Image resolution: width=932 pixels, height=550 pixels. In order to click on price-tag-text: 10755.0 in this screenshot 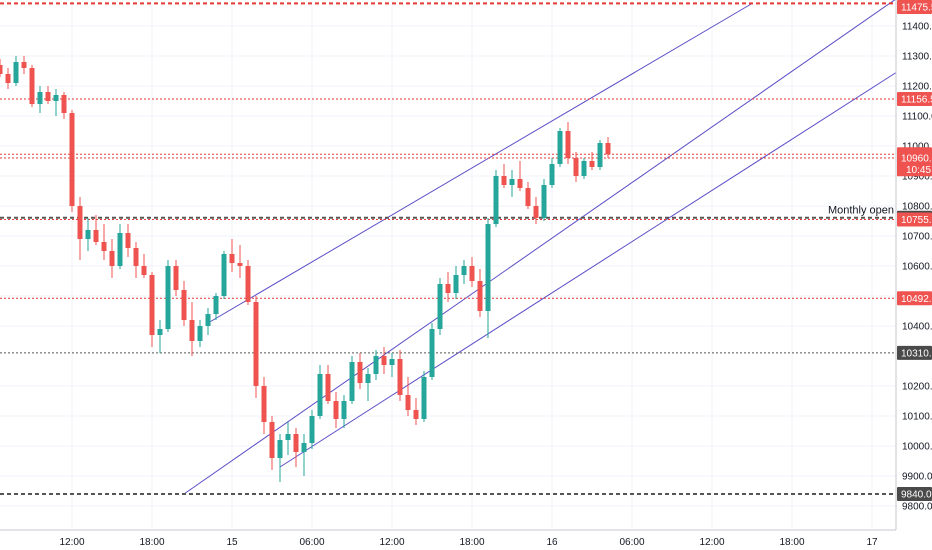, I will do `click(916, 220)`.